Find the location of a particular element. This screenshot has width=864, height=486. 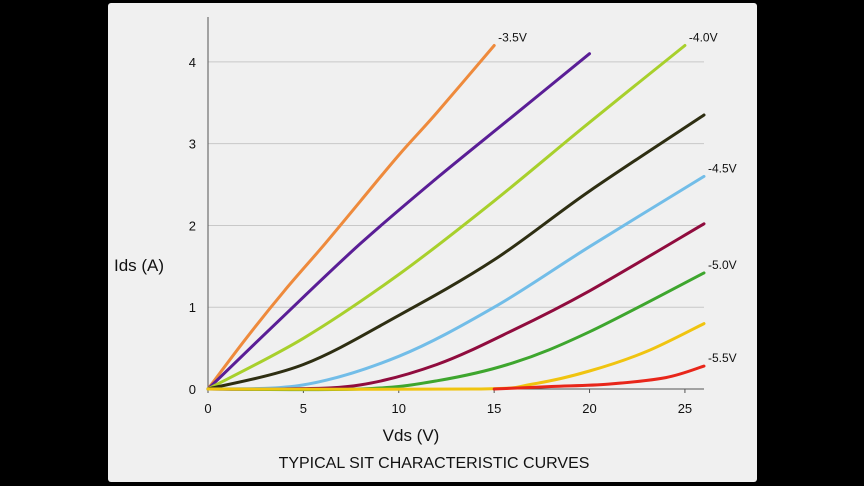

x-tick-label: 25 is located at coordinates (685, 408).